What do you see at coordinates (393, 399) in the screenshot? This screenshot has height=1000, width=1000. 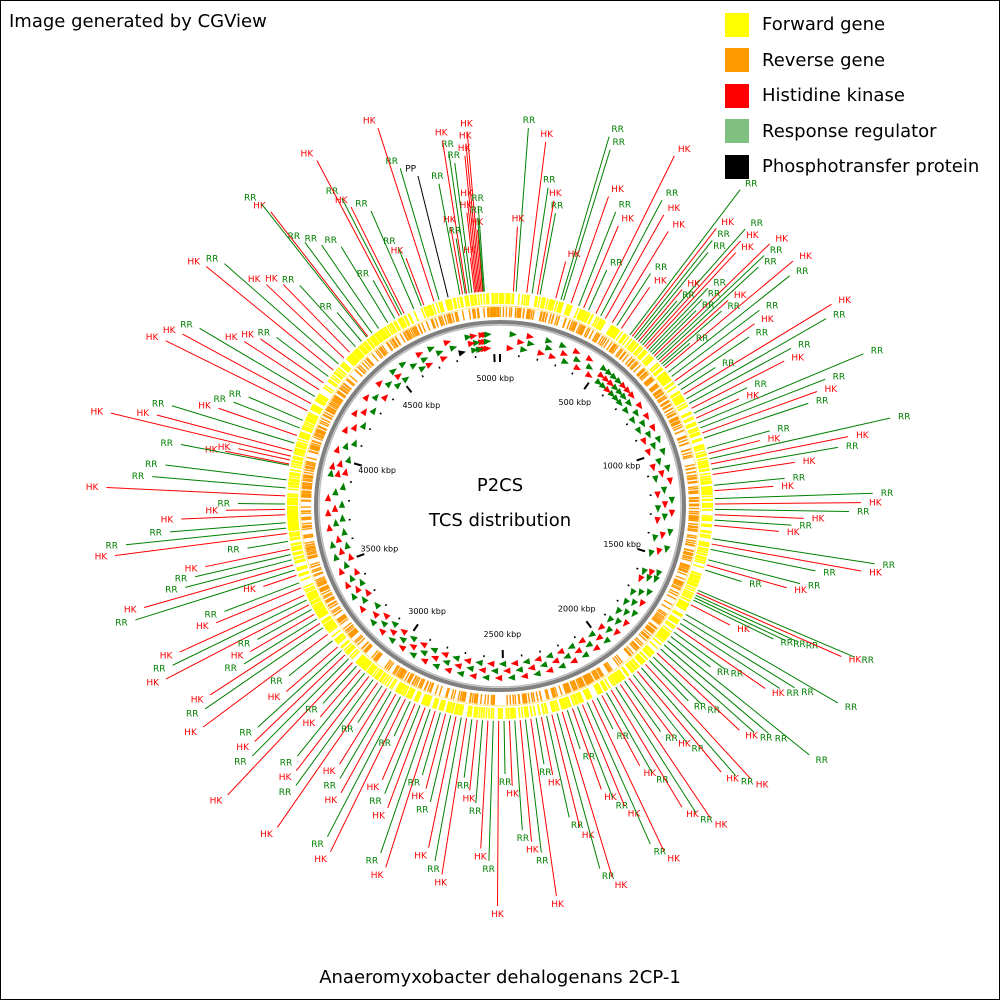 I see `minor-tick` at bounding box center [393, 399].